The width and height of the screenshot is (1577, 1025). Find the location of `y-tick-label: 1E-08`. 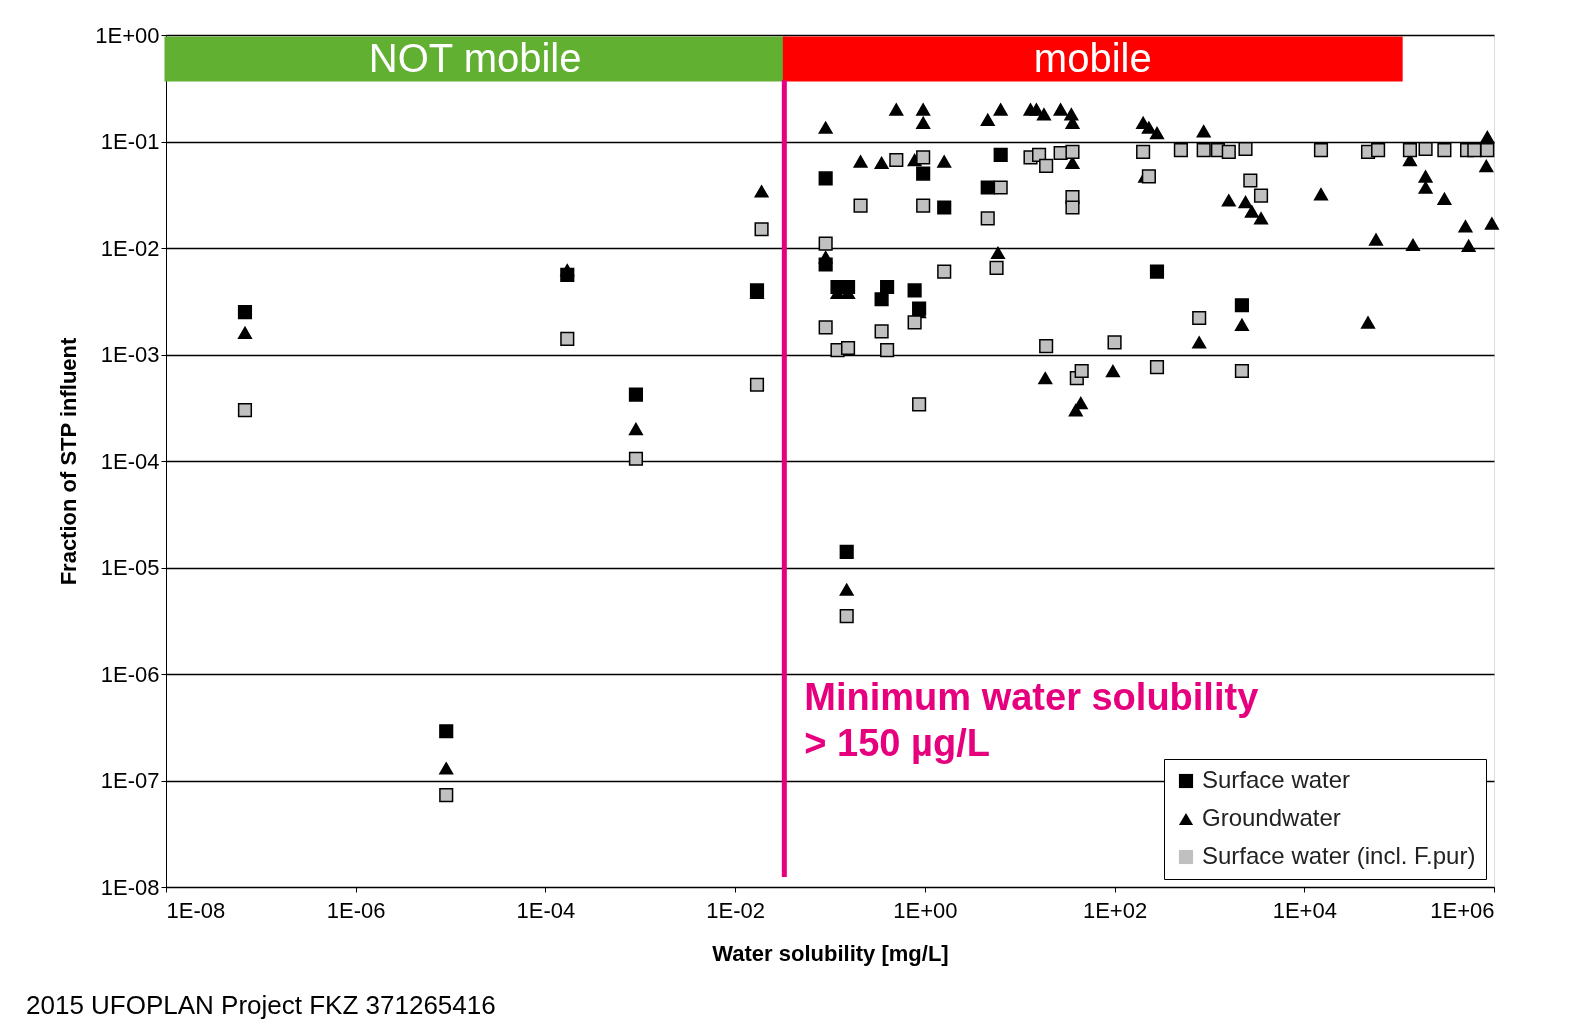

y-tick-label: 1E-08 is located at coordinates (130, 887).